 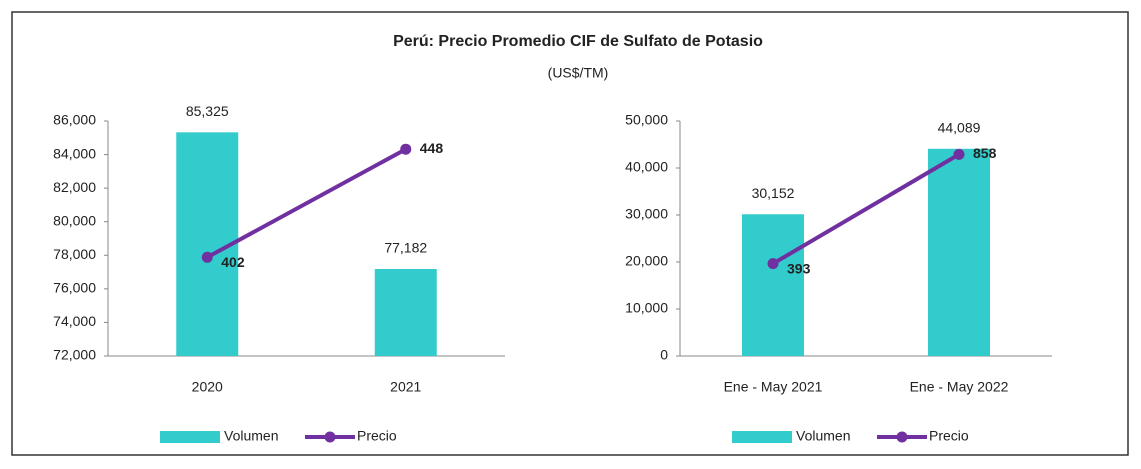 I want to click on y-tick-label: 74,000, so click(x=74, y=321).